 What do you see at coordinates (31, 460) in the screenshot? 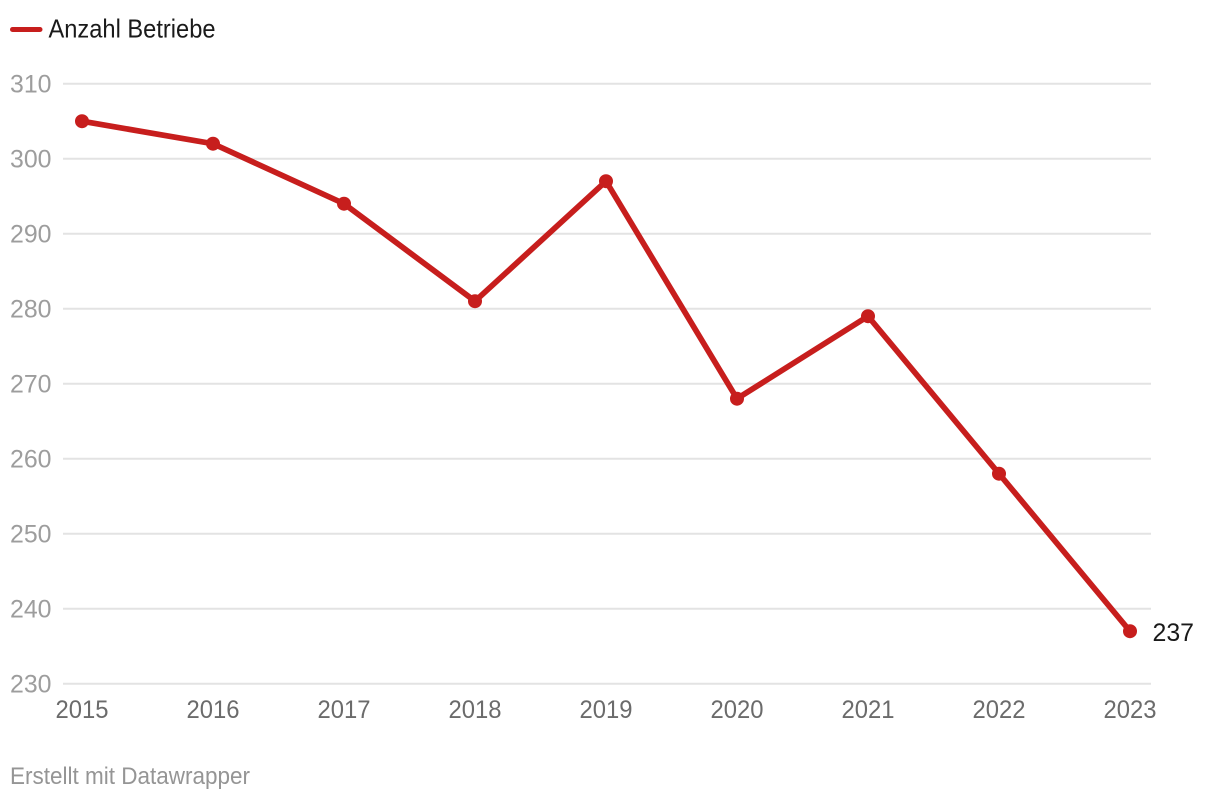
I see `svg-text: 260` at bounding box center [31, 460].